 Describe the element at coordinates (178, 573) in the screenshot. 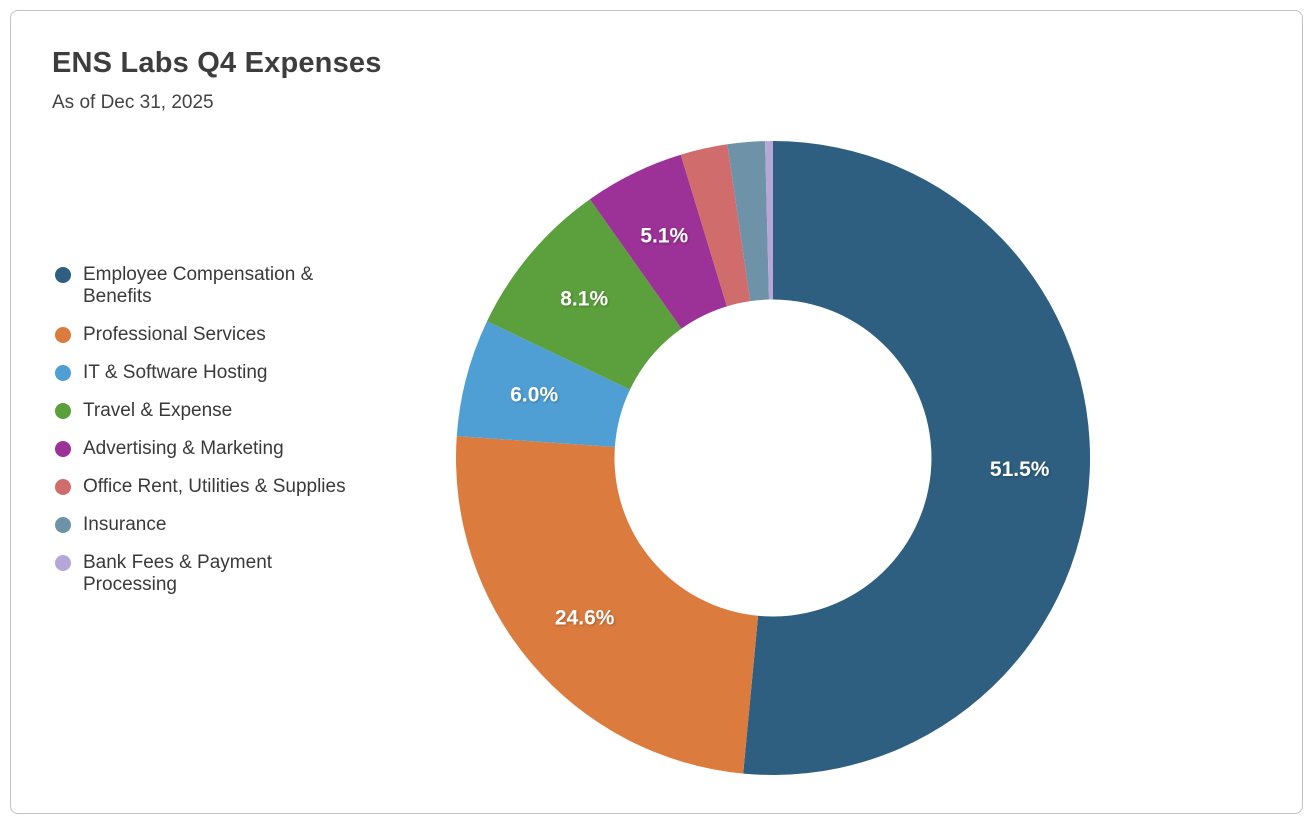

I see `legend-label: Bank Fees & Payment Processing` at that location.